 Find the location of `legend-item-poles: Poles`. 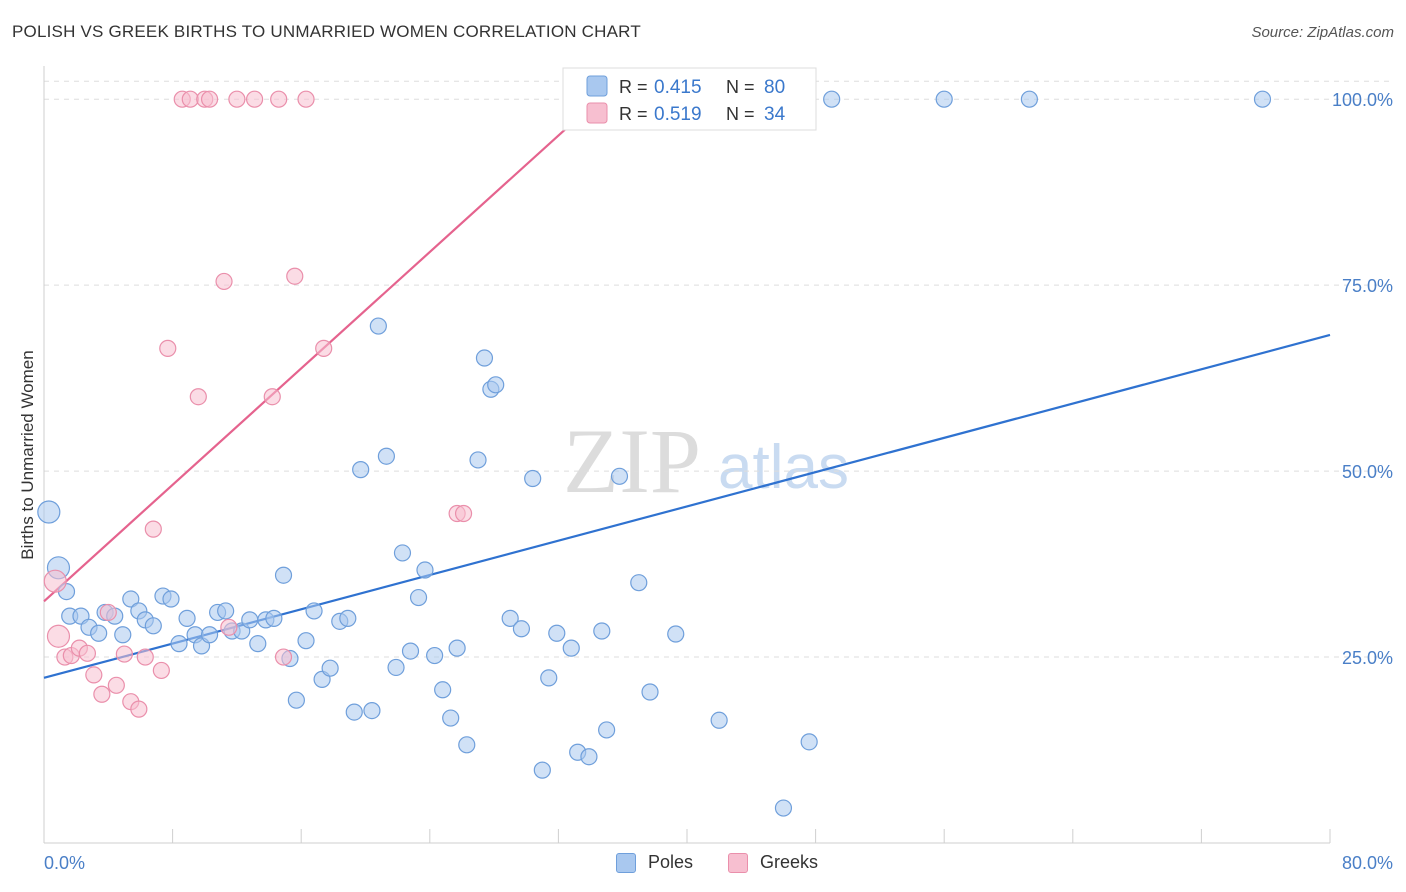

legend-item-poles: Poles is located at coordinates (654, 862).